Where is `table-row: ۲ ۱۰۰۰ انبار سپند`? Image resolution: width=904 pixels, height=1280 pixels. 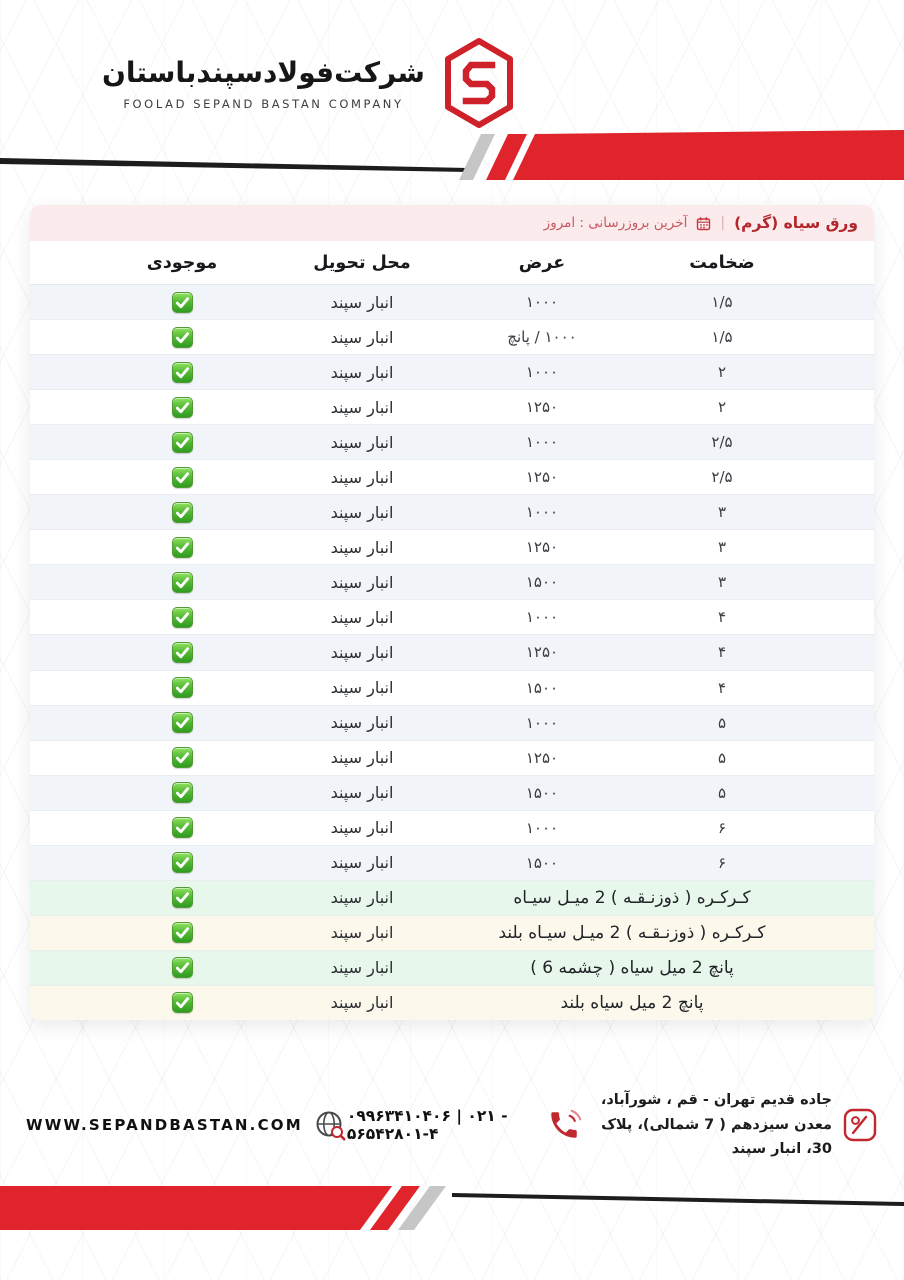 table-row: ۲ ۱۰۰۰ انبار سپند is located at coordinates (452, 372).